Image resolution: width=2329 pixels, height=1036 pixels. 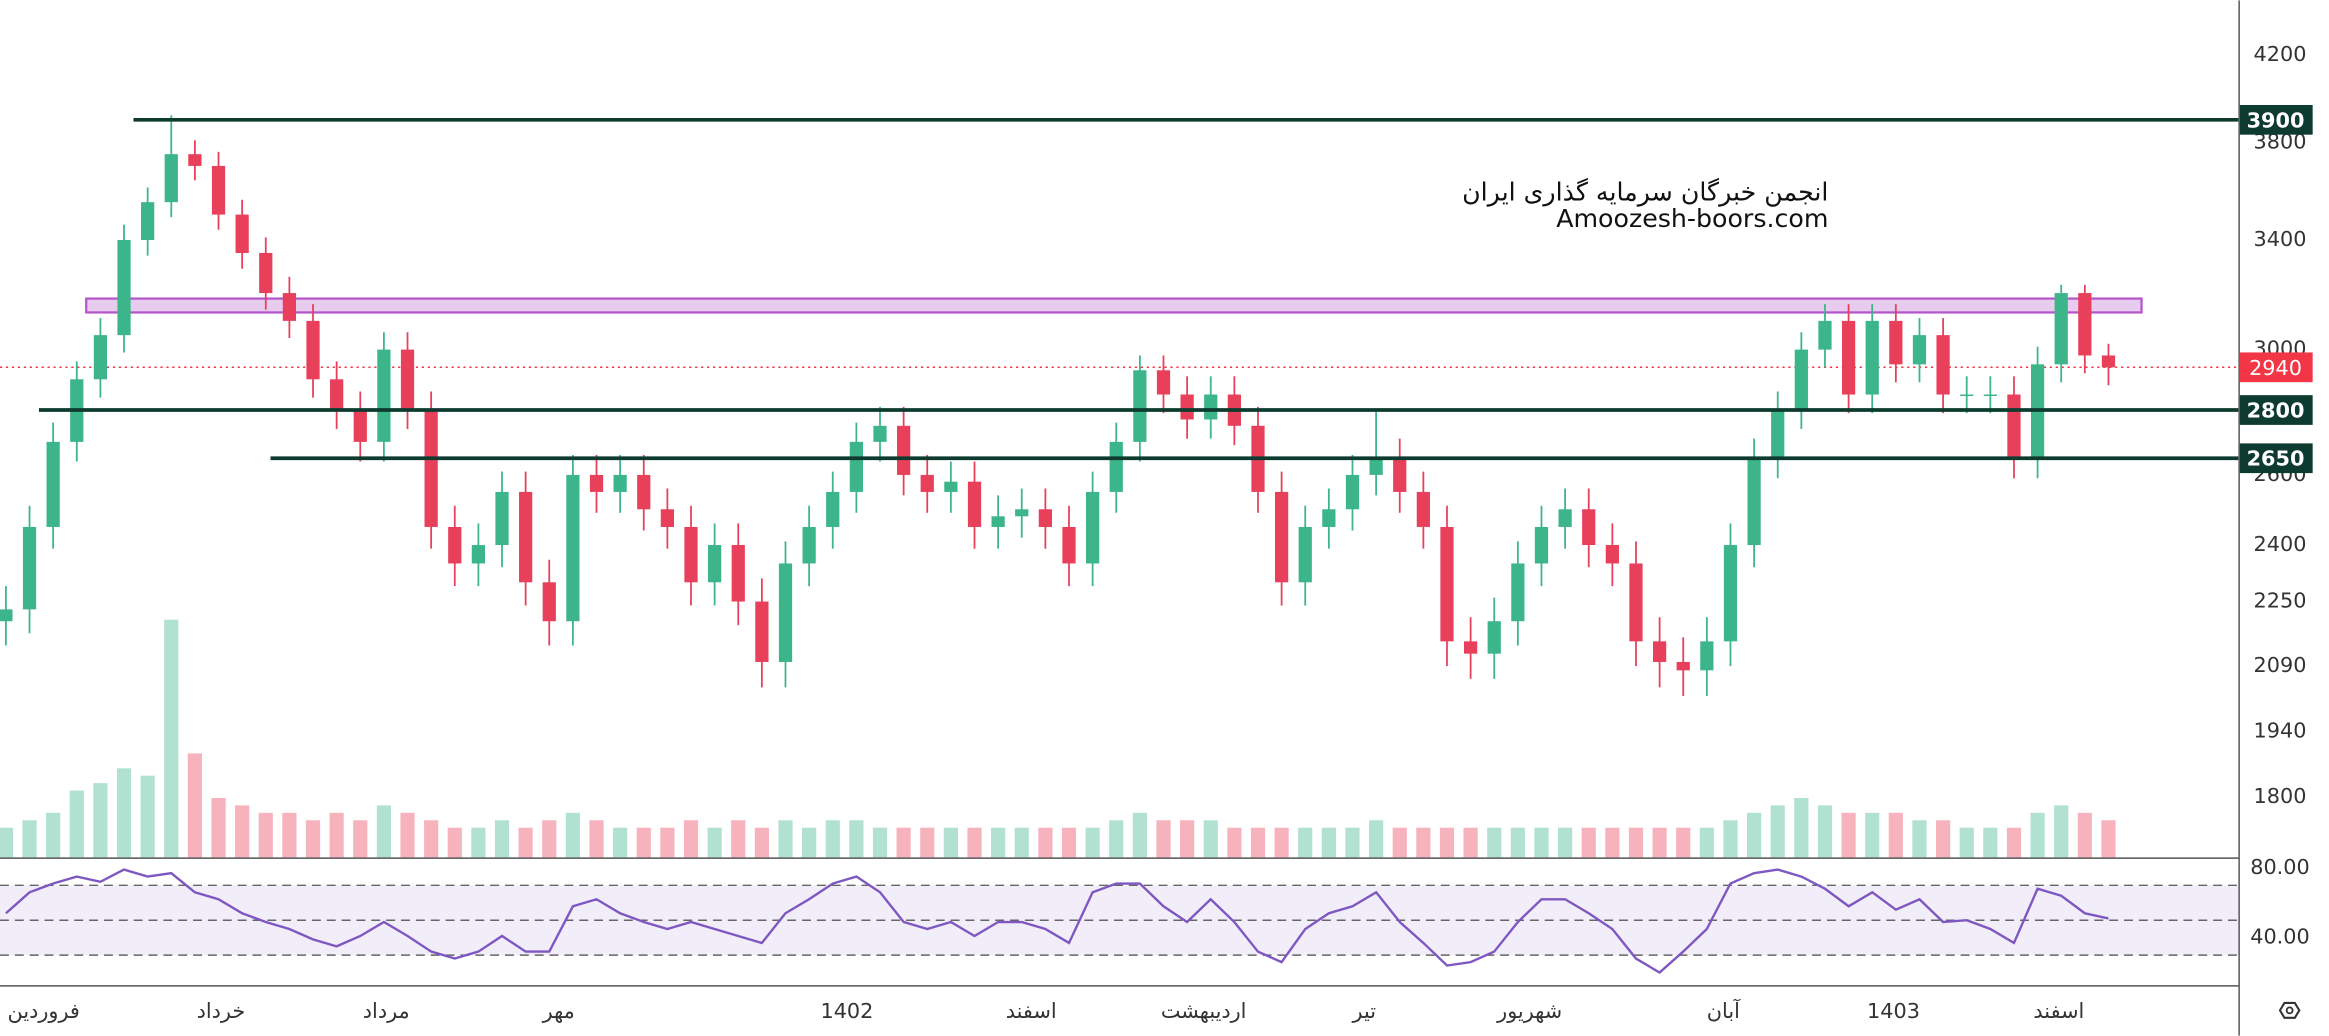 What do you see at coordinates (2280, 730) in the screenshot?
I see `y-tick-label: 1940` at bounding box center [2280, 730].